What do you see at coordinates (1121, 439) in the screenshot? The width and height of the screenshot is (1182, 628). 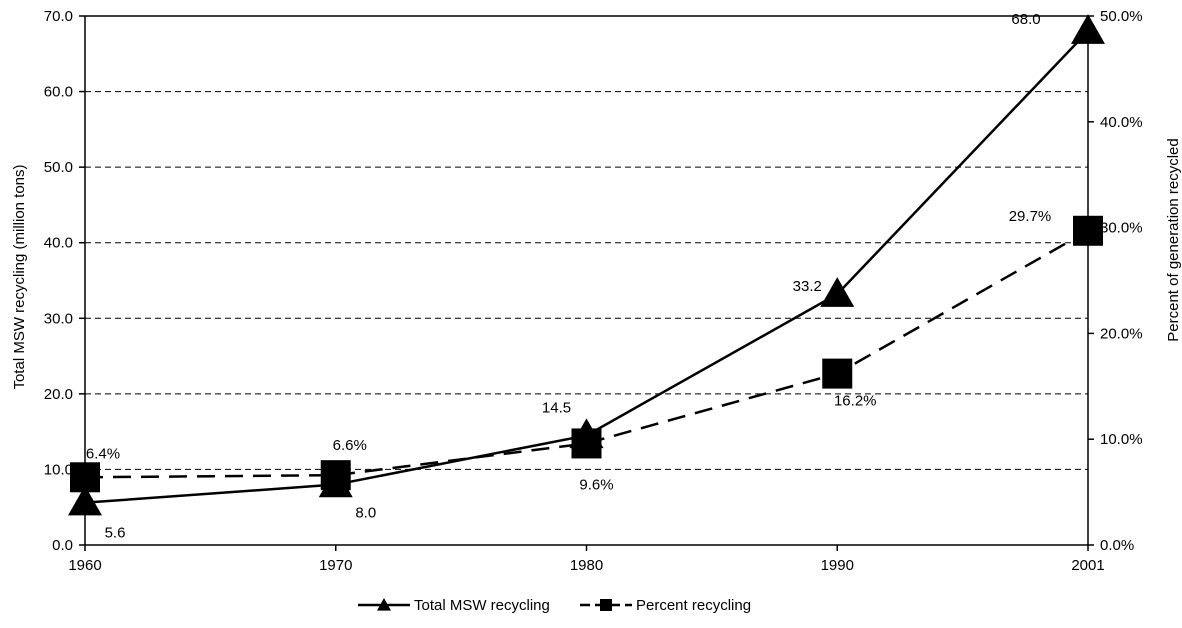 I see `right-tick-label: 10.0%` at bounding box center [1121, 439].